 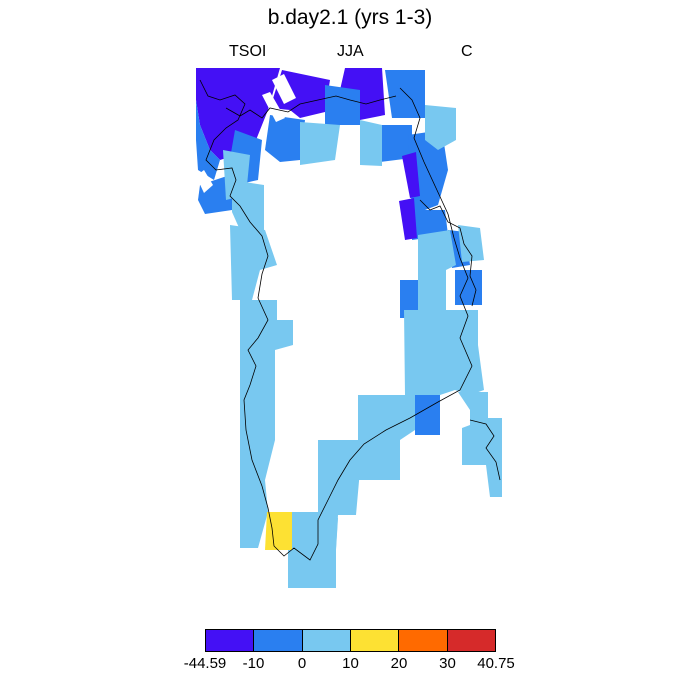 I want to click on season-label: JJA, so click(x=350, y=51).